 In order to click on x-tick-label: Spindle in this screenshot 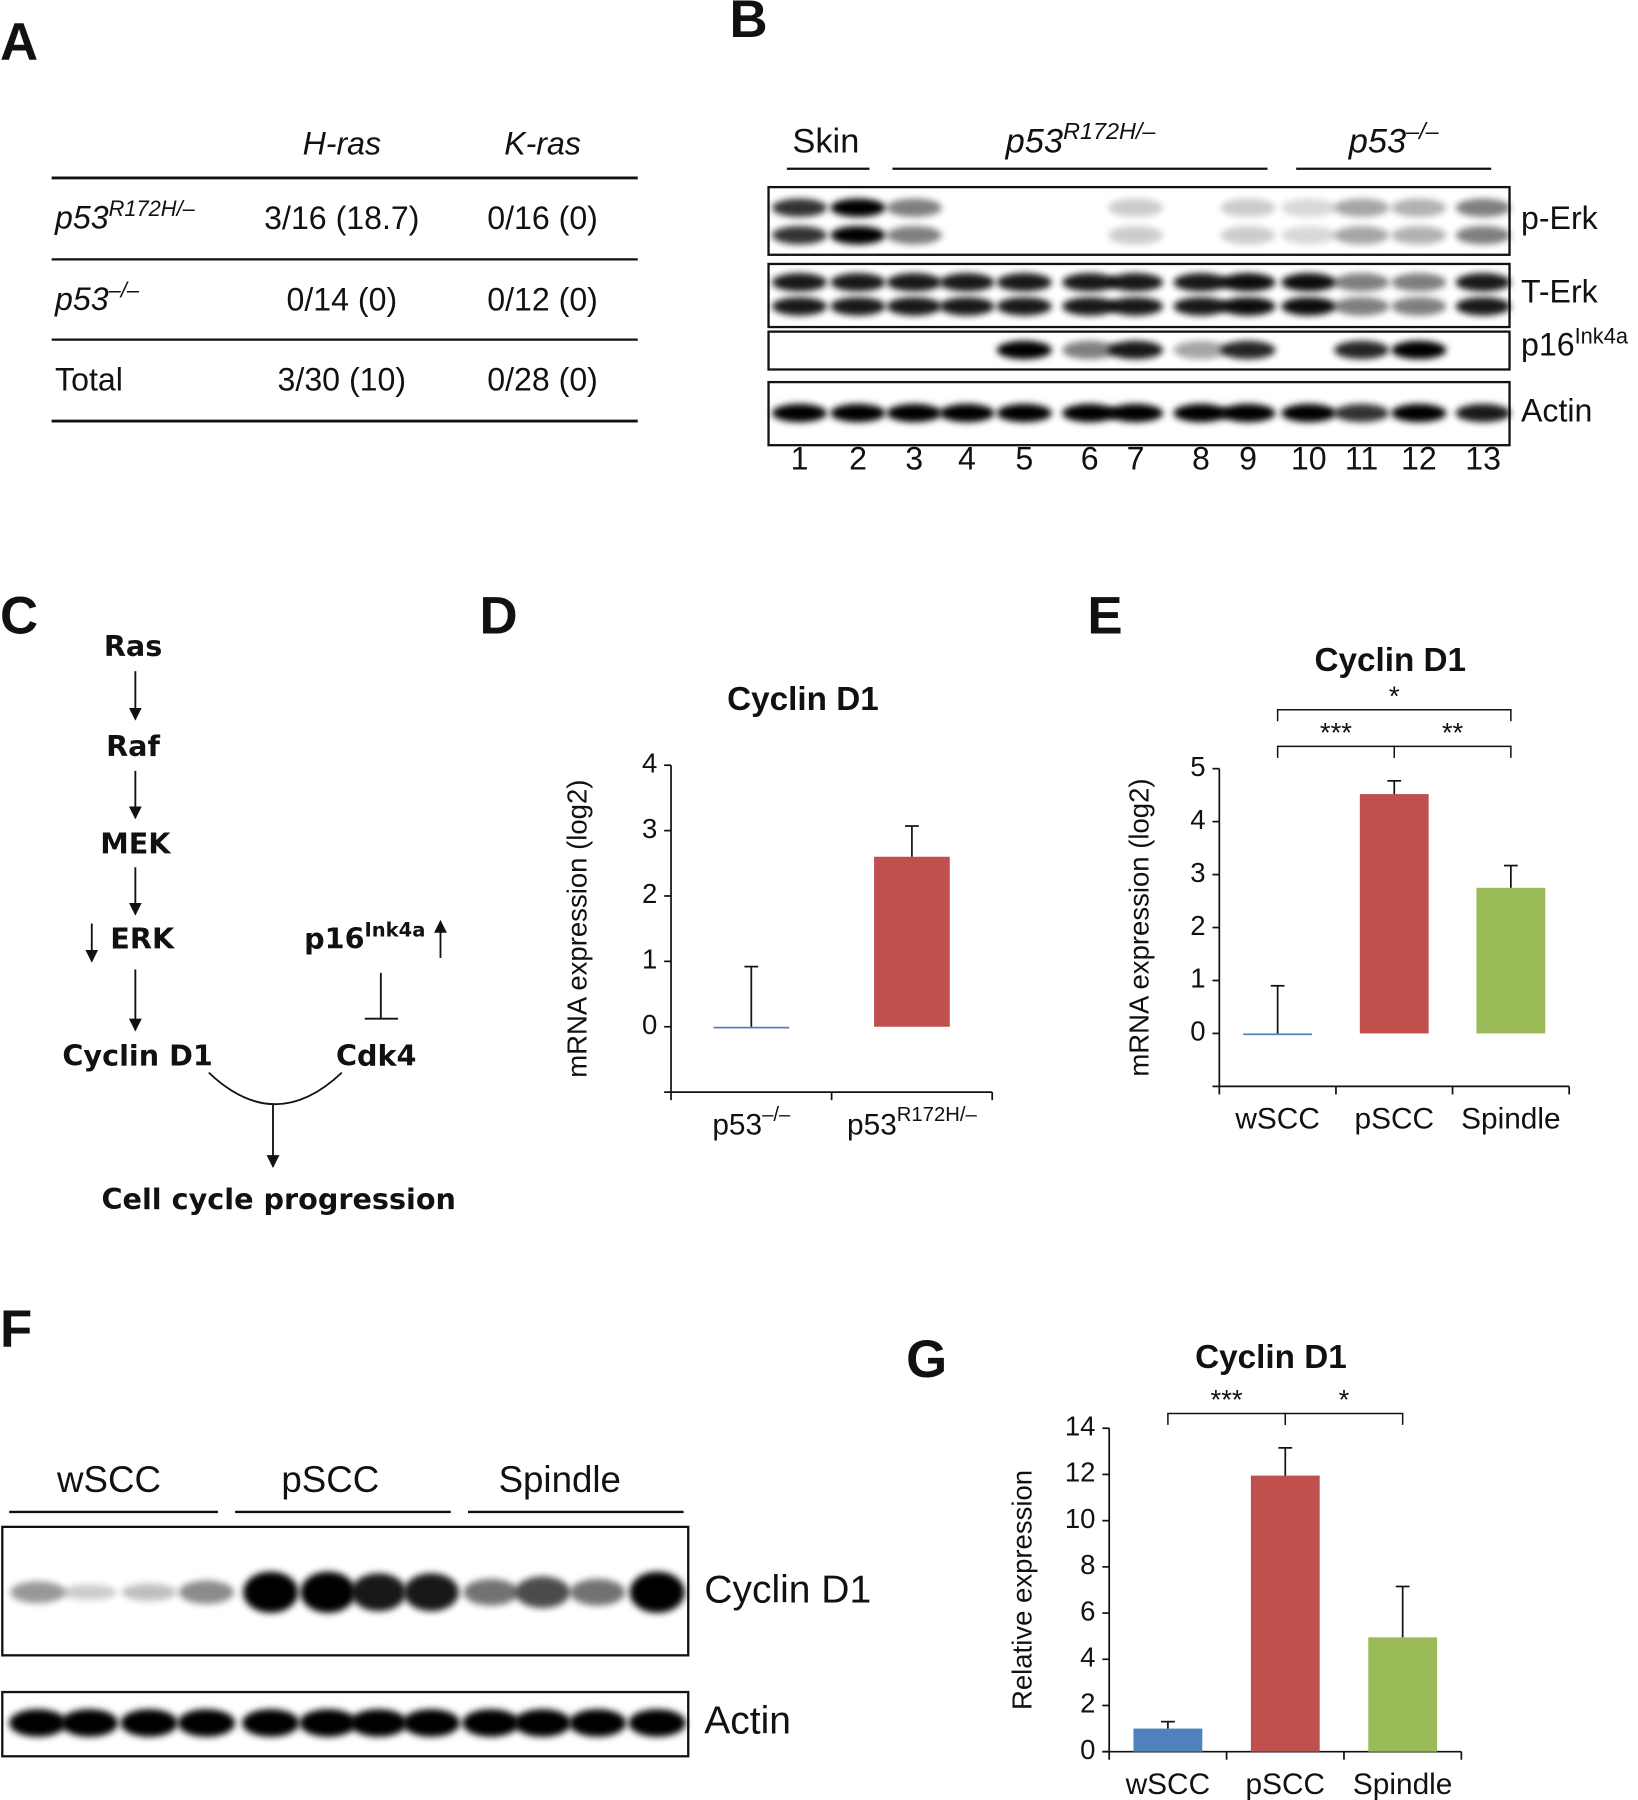, I will do `click(1510, 1119)`.